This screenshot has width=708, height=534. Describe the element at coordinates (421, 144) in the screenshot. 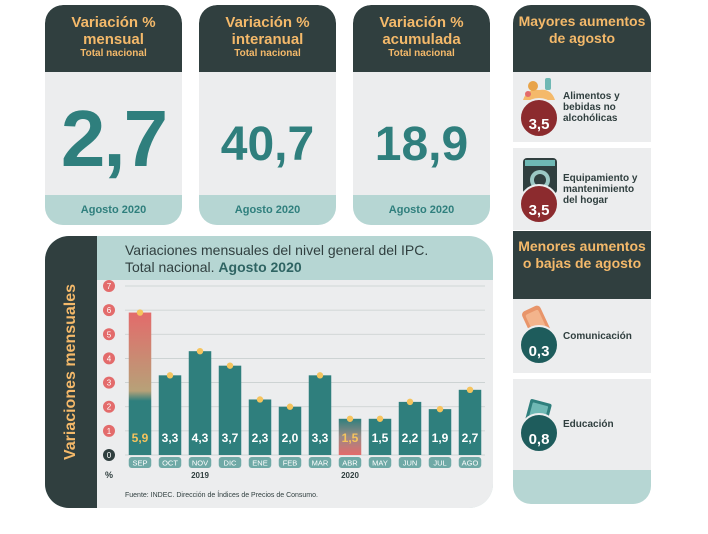

I see `kpi-value: 18,9` at that location.